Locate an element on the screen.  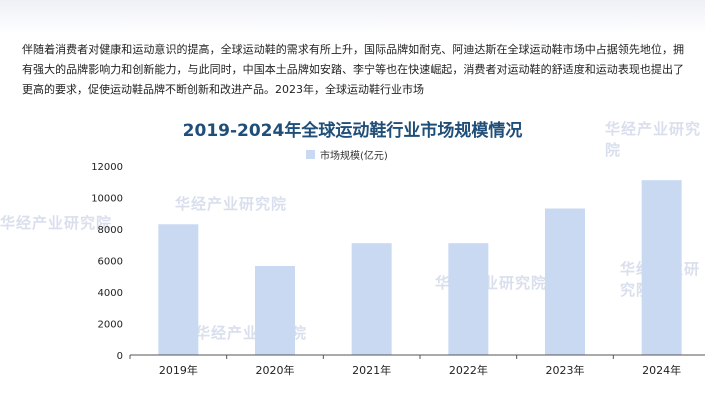
y-tick-label: 2000 is located at coordinates (110, 325).